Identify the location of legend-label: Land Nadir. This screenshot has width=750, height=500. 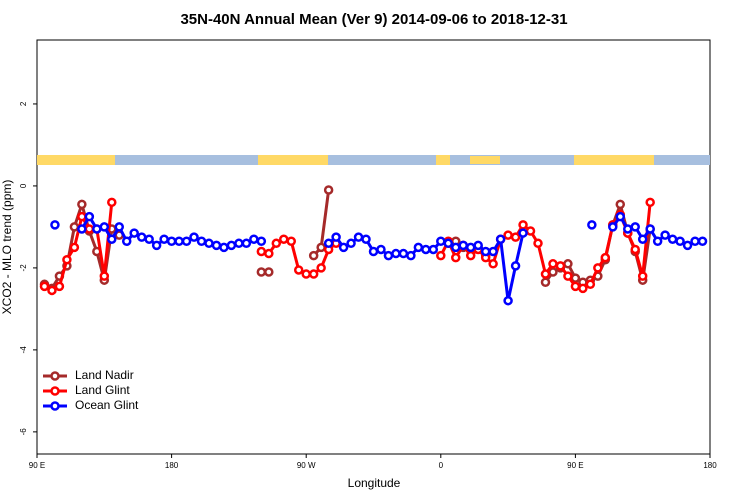
(104, 375).